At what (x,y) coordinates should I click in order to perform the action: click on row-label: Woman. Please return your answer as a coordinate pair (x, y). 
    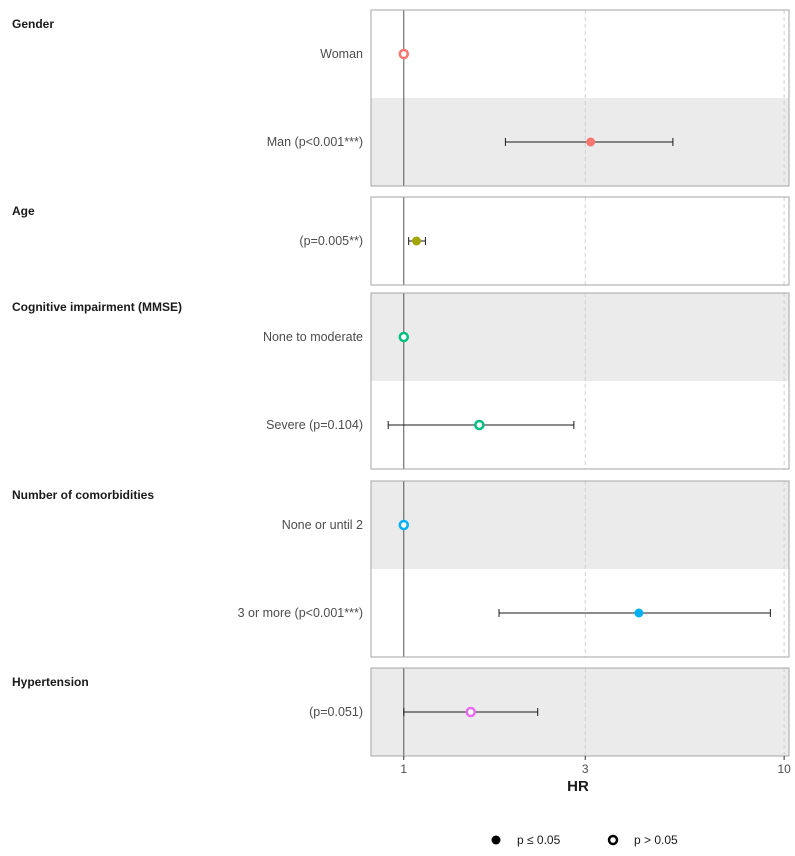
    Looking at the image, I should click on (341, 54).